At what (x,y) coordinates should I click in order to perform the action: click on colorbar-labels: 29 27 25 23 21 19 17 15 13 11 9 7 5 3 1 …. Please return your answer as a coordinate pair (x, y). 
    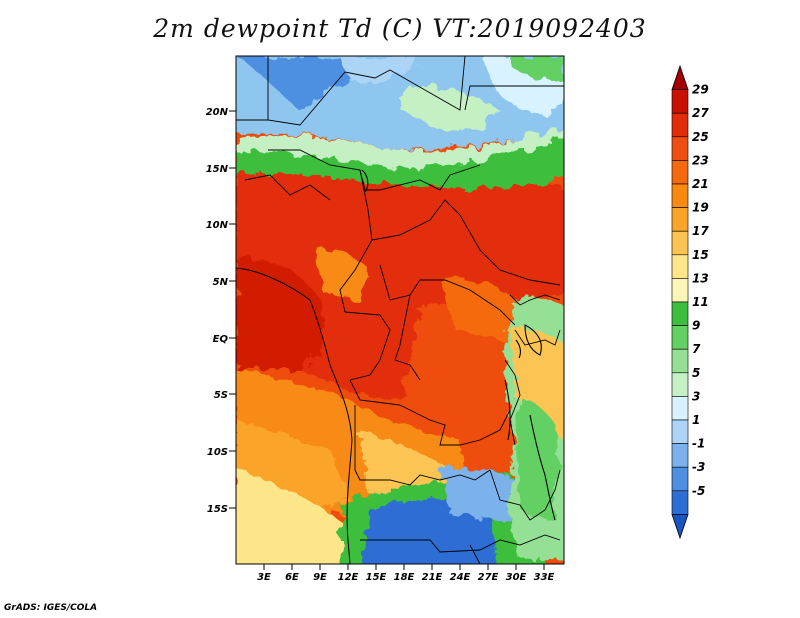
    Looking at the image, I should click on (700, 290).